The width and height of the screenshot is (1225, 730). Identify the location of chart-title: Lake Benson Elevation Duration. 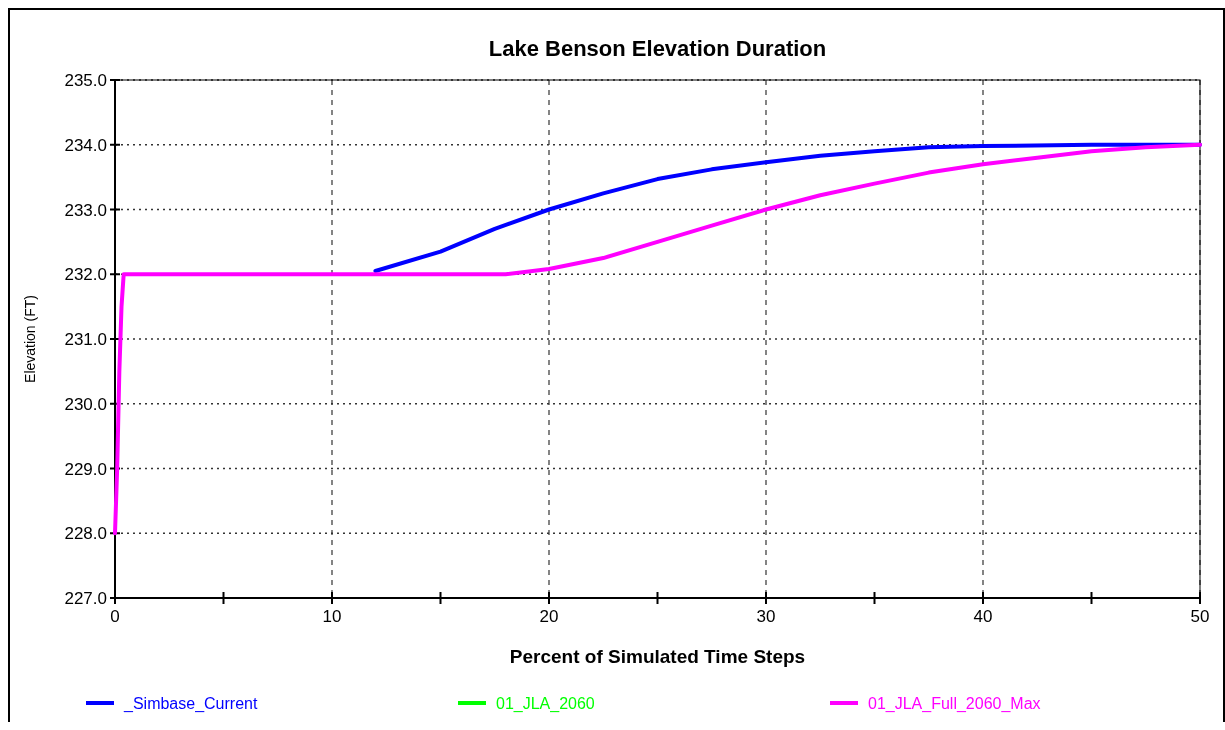
(657, 48).